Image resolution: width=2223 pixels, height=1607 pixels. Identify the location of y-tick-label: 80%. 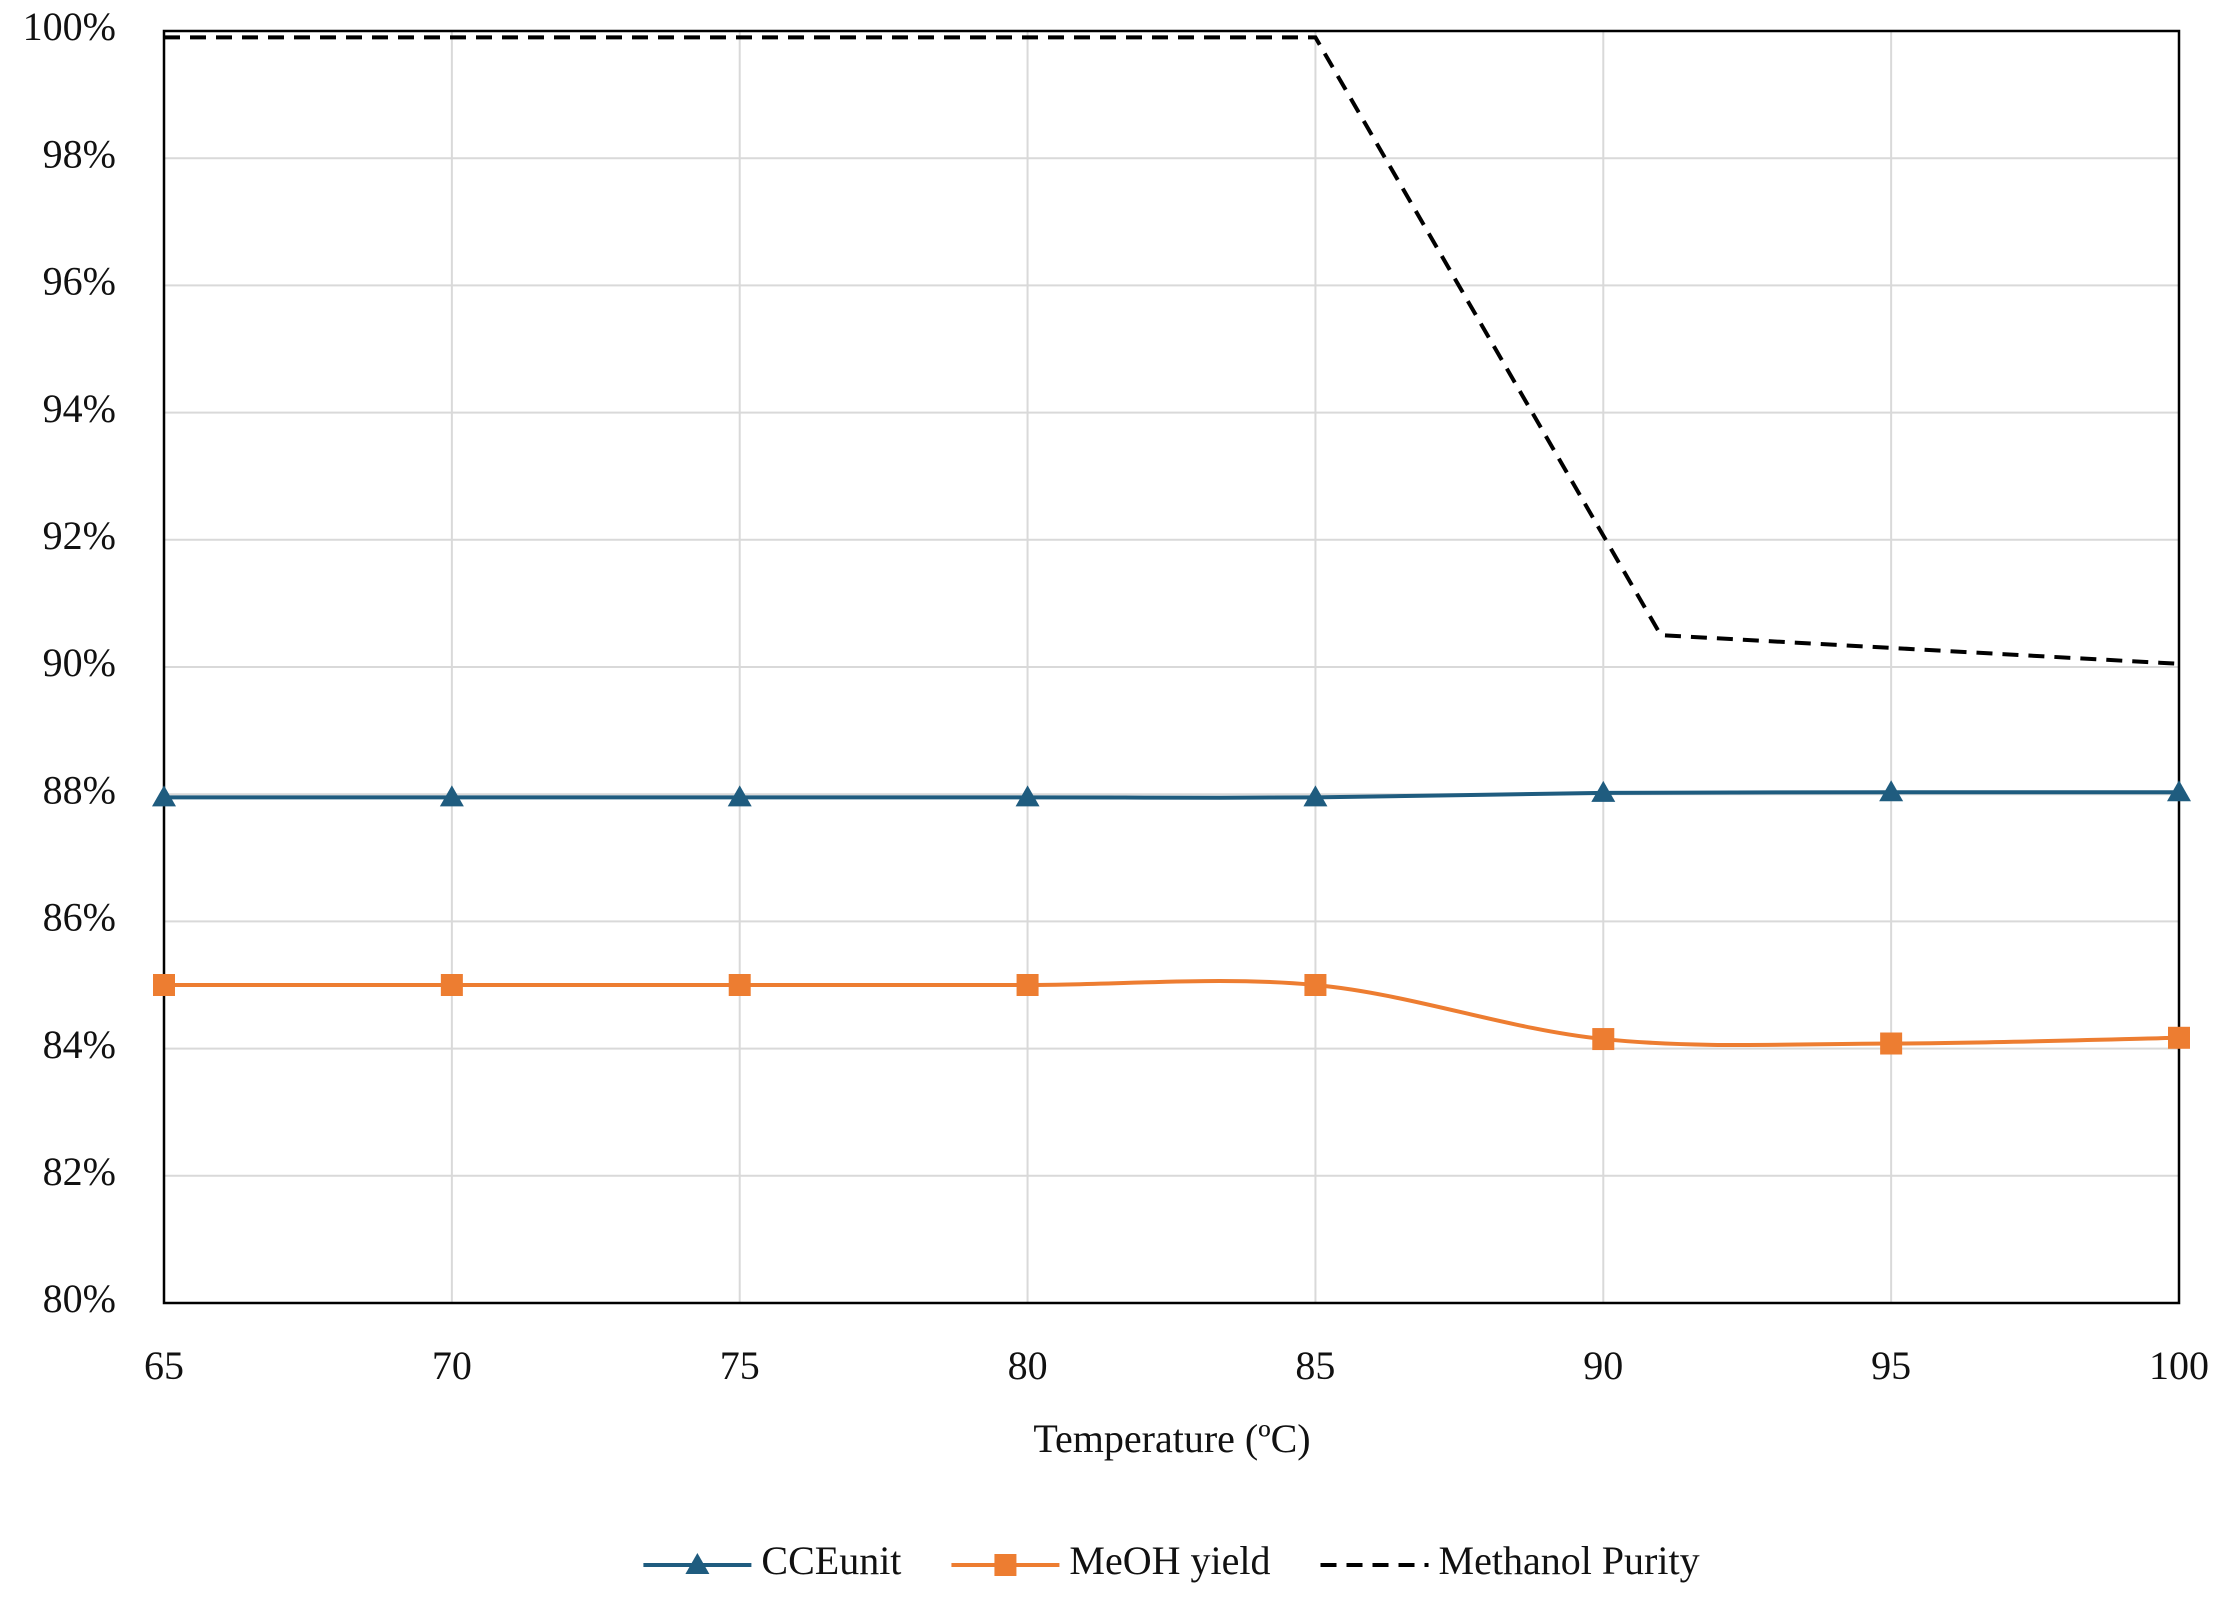
(79, 1298).